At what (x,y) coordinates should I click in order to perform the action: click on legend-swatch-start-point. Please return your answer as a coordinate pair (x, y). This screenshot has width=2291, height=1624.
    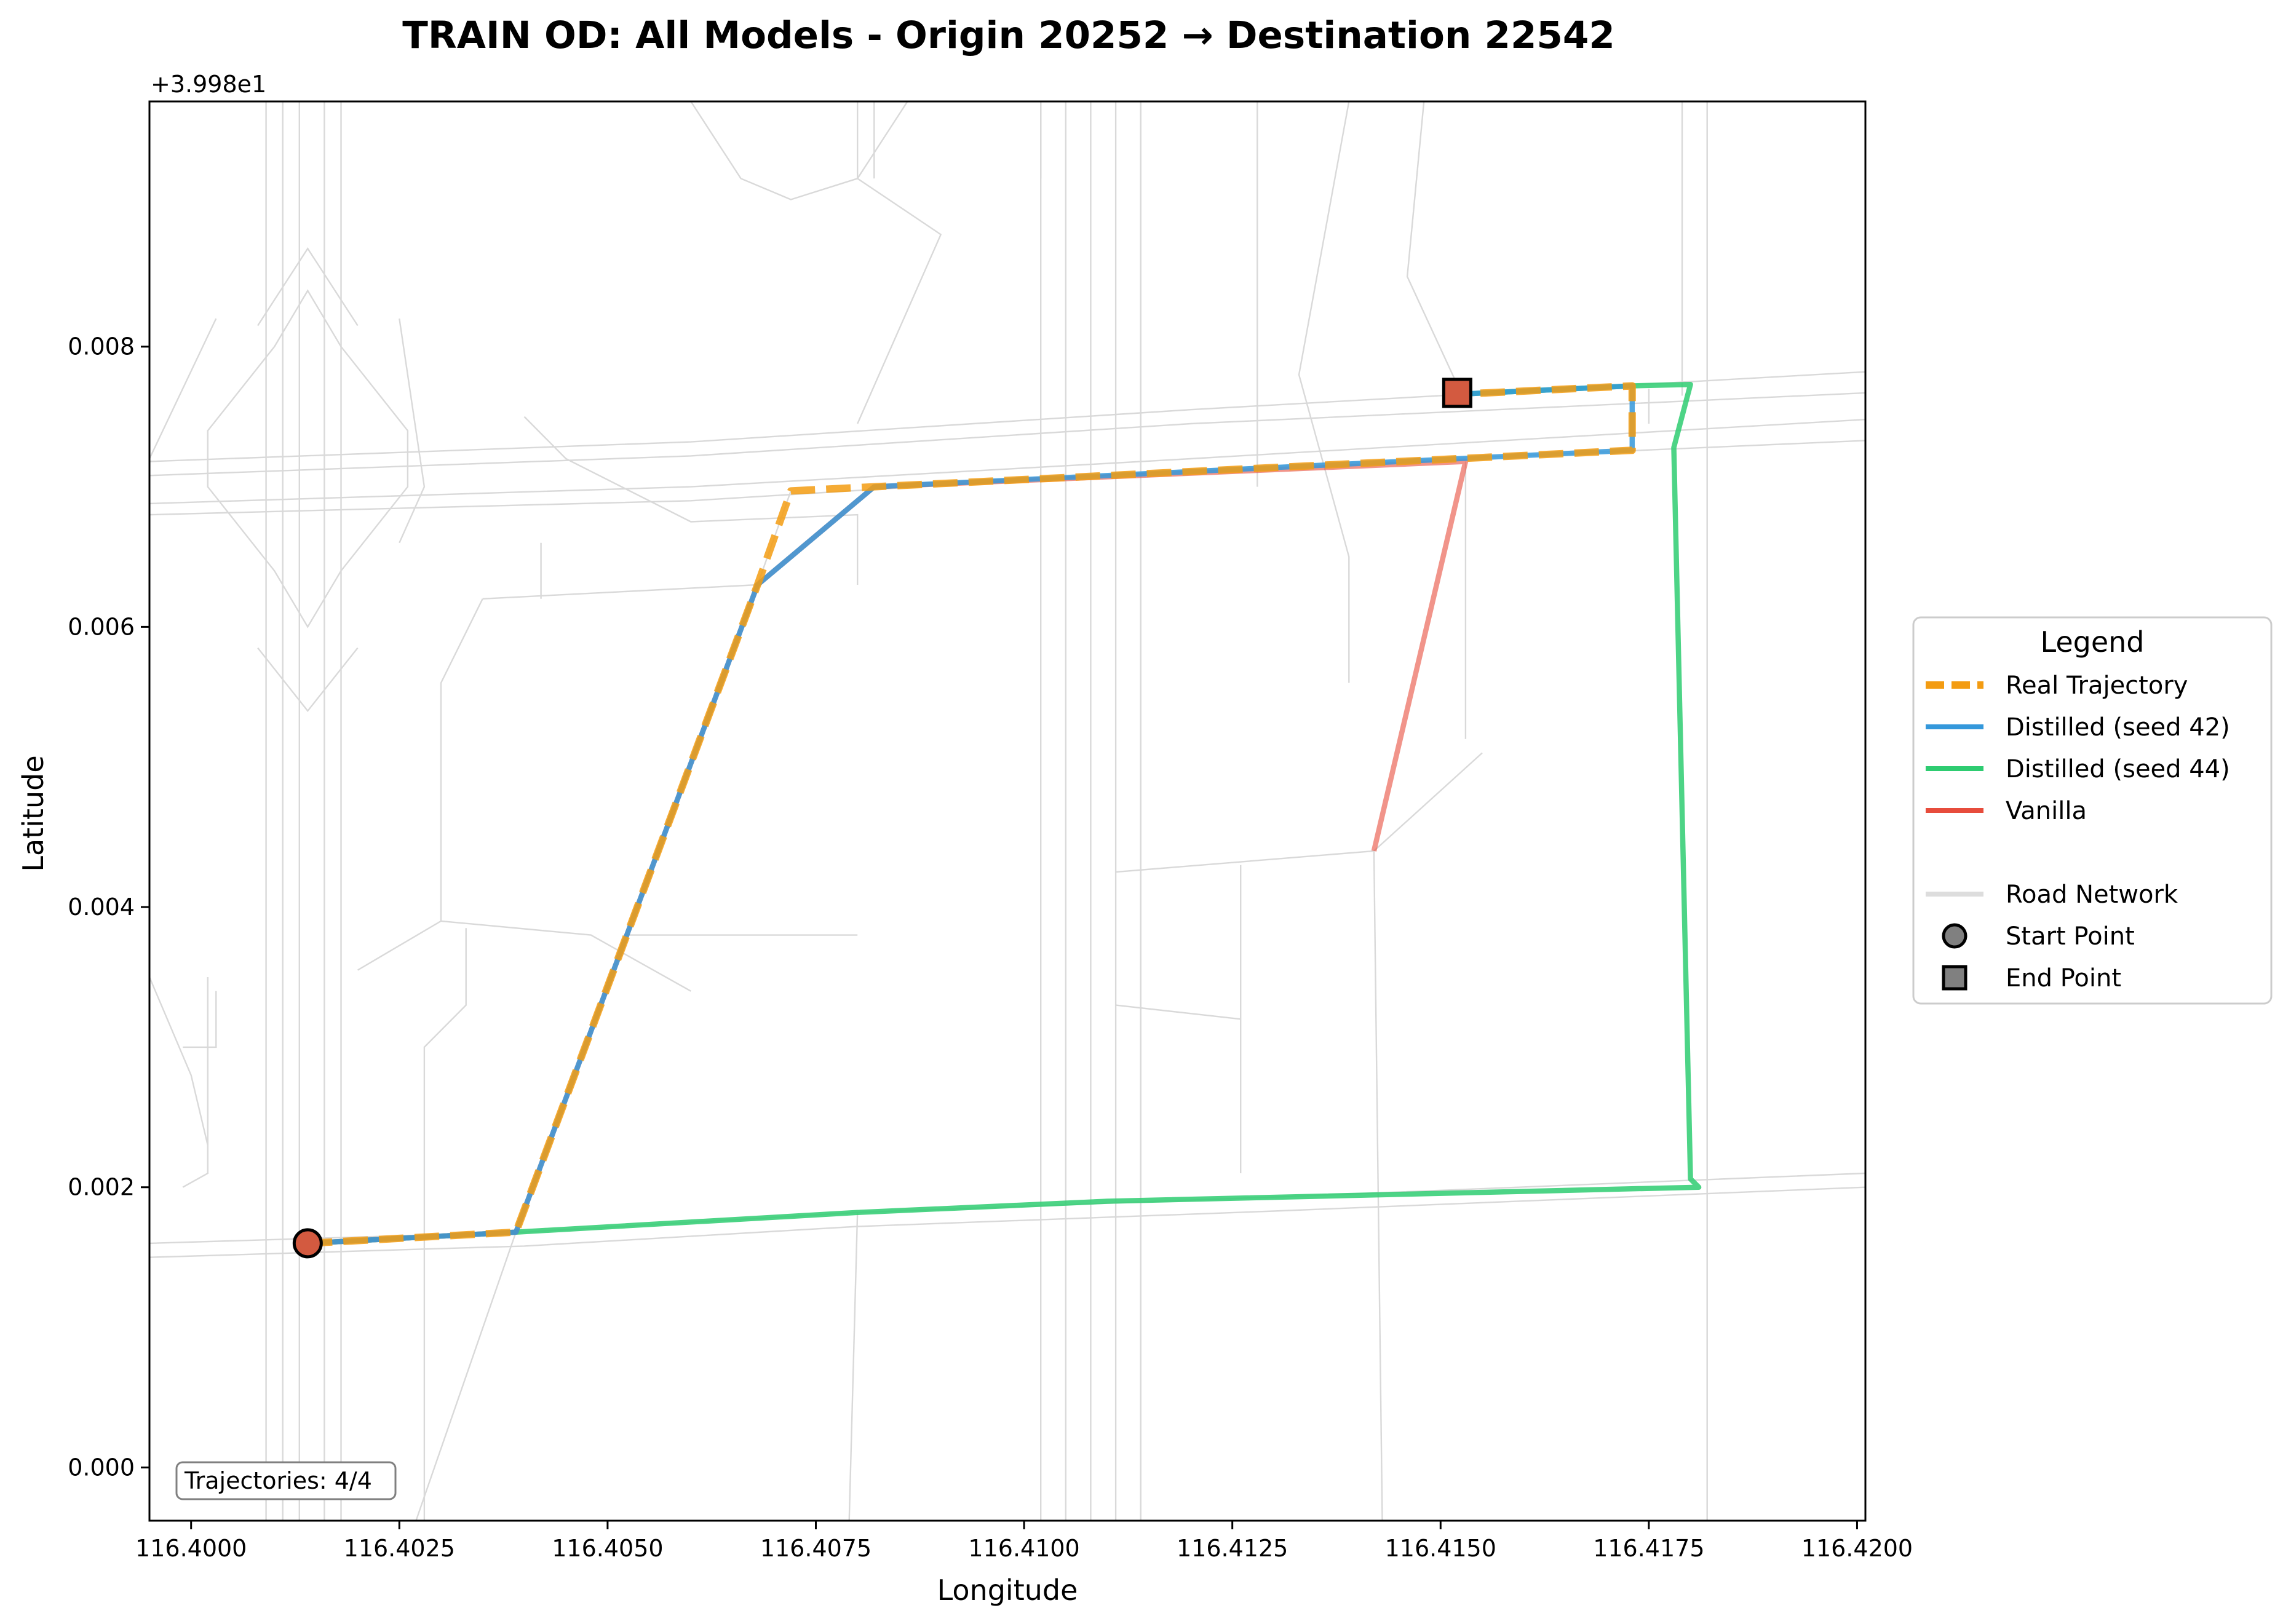
    Looking at the image, I should click on (1954, 936).